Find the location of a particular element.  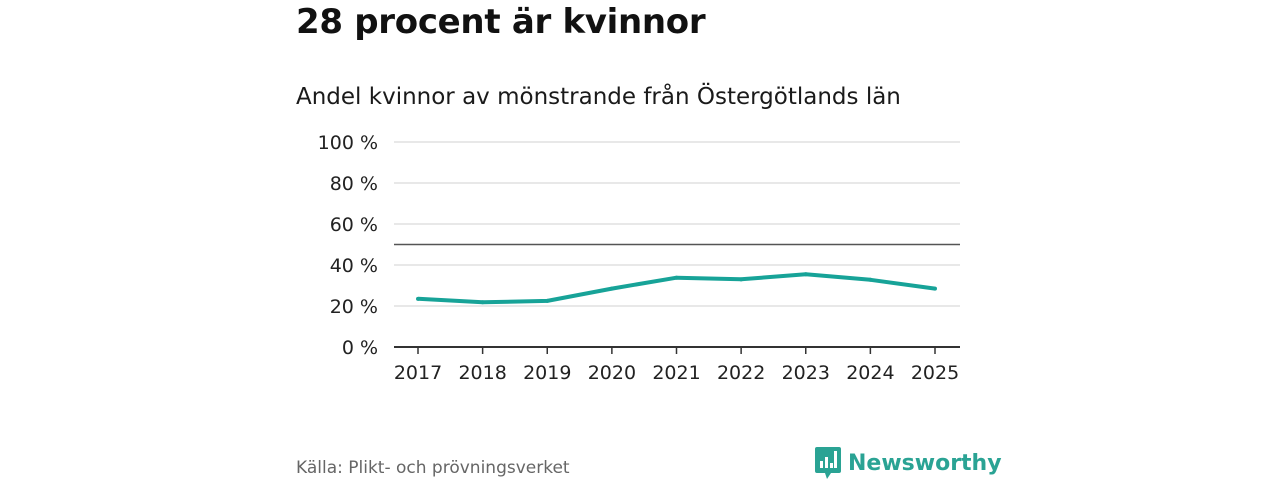

x-tick-label: 2019 is located at coordinates (547, 373).